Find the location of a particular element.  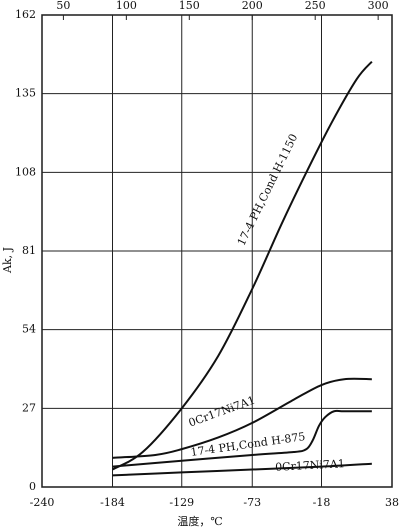

x-tick-label: -129 is located at coordinates (181, 502).